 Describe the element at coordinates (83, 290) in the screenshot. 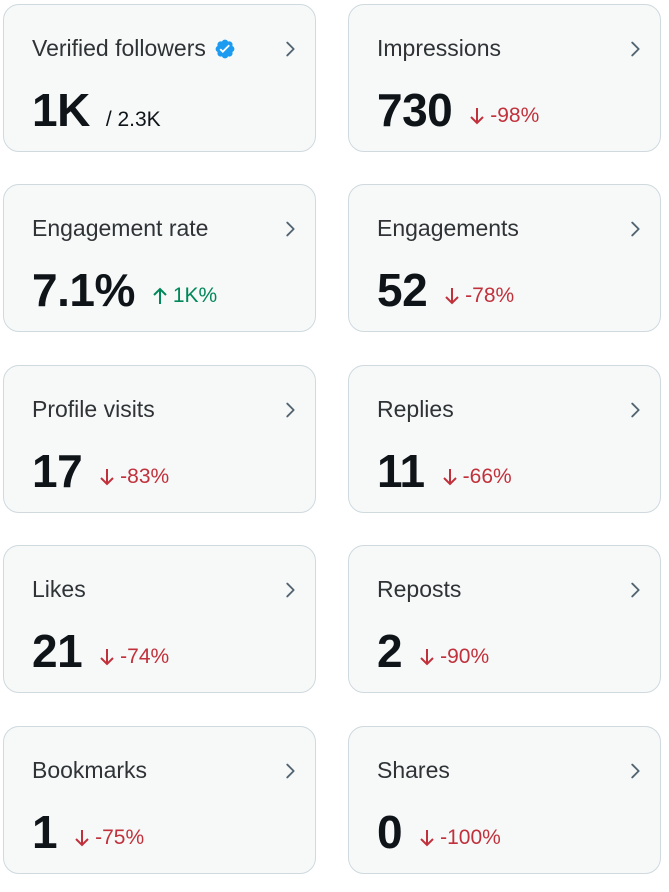

I see `metric-value: 7.1%` at that location.